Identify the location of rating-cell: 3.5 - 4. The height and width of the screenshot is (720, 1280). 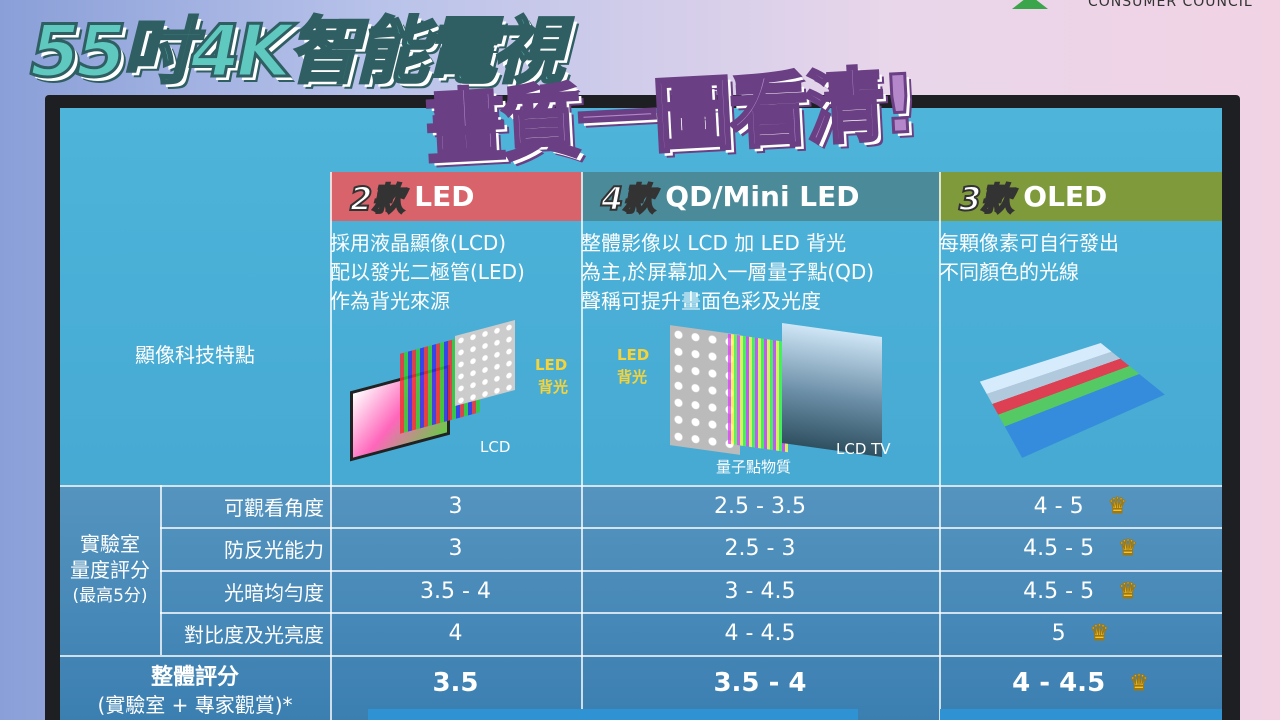
(455, 591).